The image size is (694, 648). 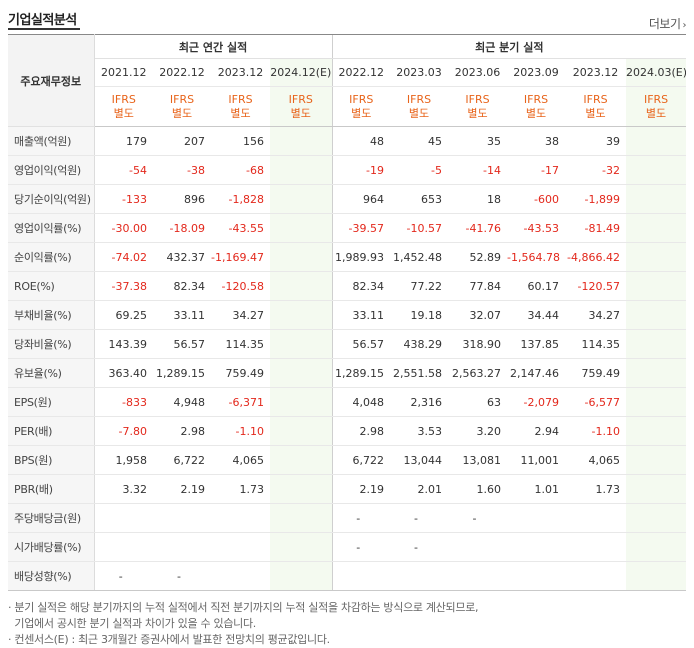 What do you see at coordinates (536, 373) in the screenshot?
I see `value-cell: 2,147.46` at bounding box center [536, 373].